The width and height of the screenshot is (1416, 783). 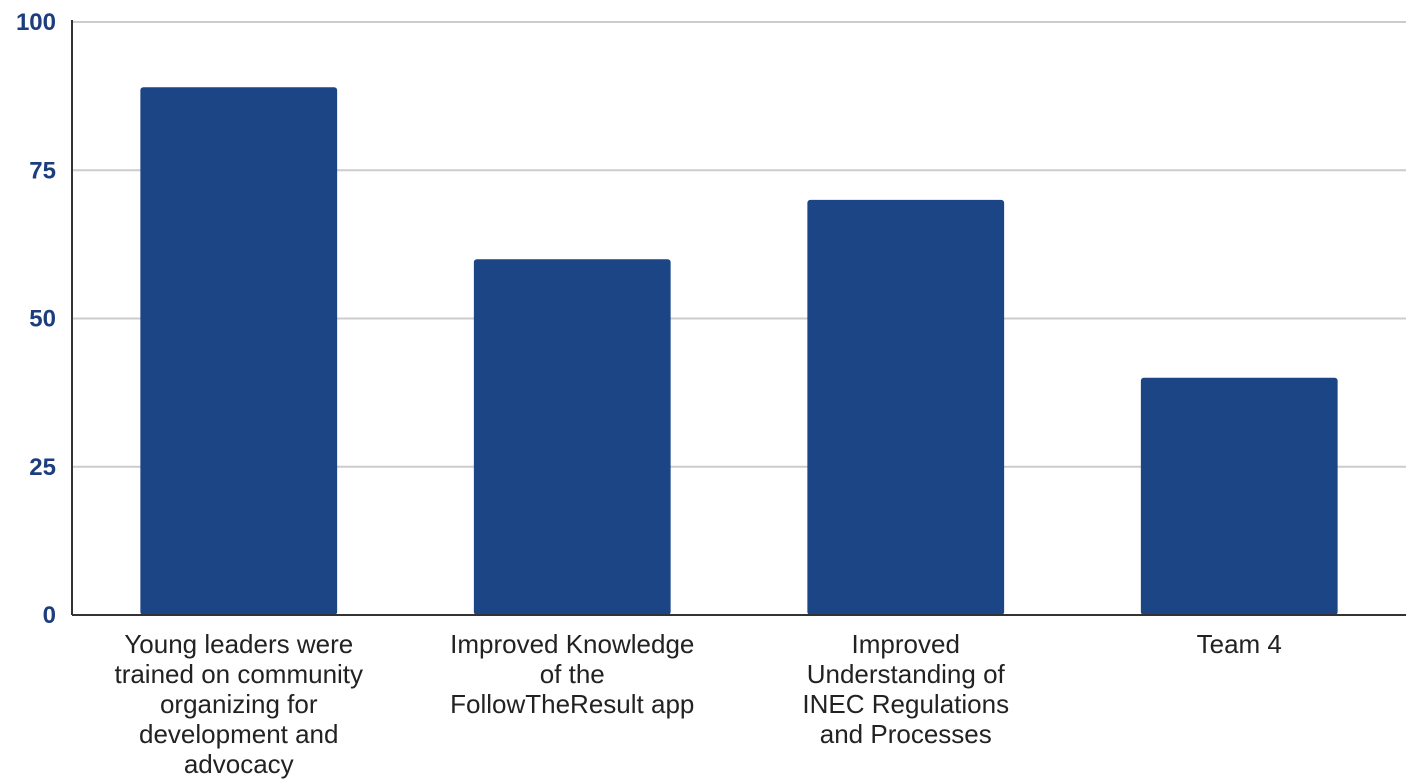 What do you see at coordinates (238, 674) in the screenshot?
I see `x-category-label-line: trained on community` at bounding box center [238, 674].